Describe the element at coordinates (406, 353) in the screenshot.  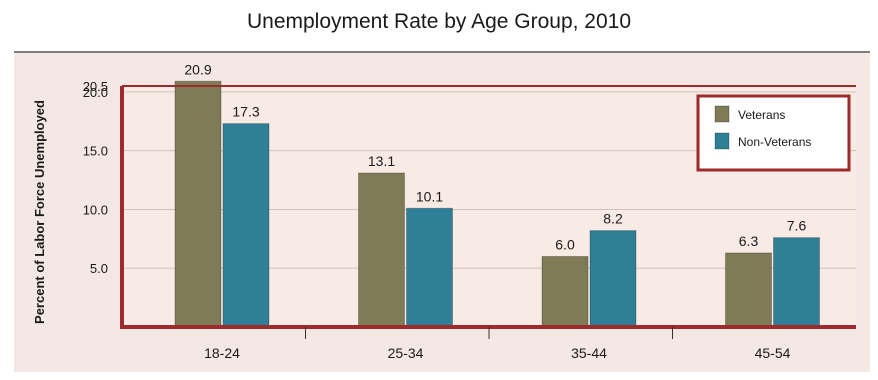
I see `x-category-label: 25-34` at that location.